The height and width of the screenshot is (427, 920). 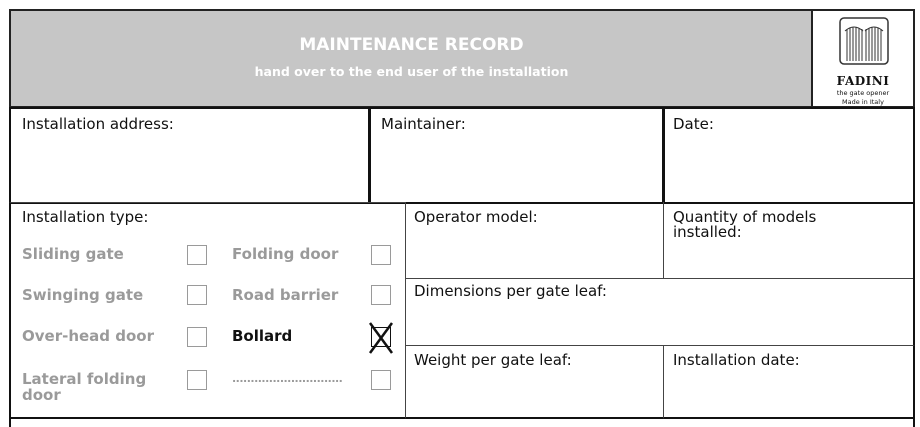 What do you see at coordinates (41, 395) in the screenshot?
I see `option-label-line2: door` at bounding box center [41, 395].